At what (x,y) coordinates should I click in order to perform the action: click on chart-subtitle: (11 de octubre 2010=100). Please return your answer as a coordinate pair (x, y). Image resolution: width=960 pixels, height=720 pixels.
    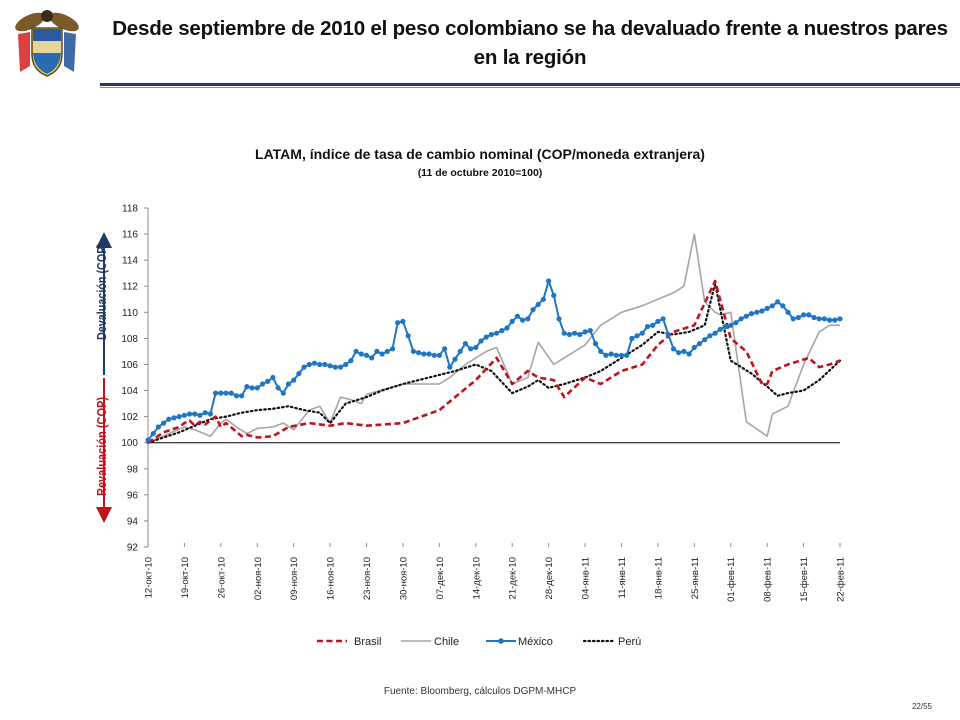
    Looking at the image, I should click on (480, 173).